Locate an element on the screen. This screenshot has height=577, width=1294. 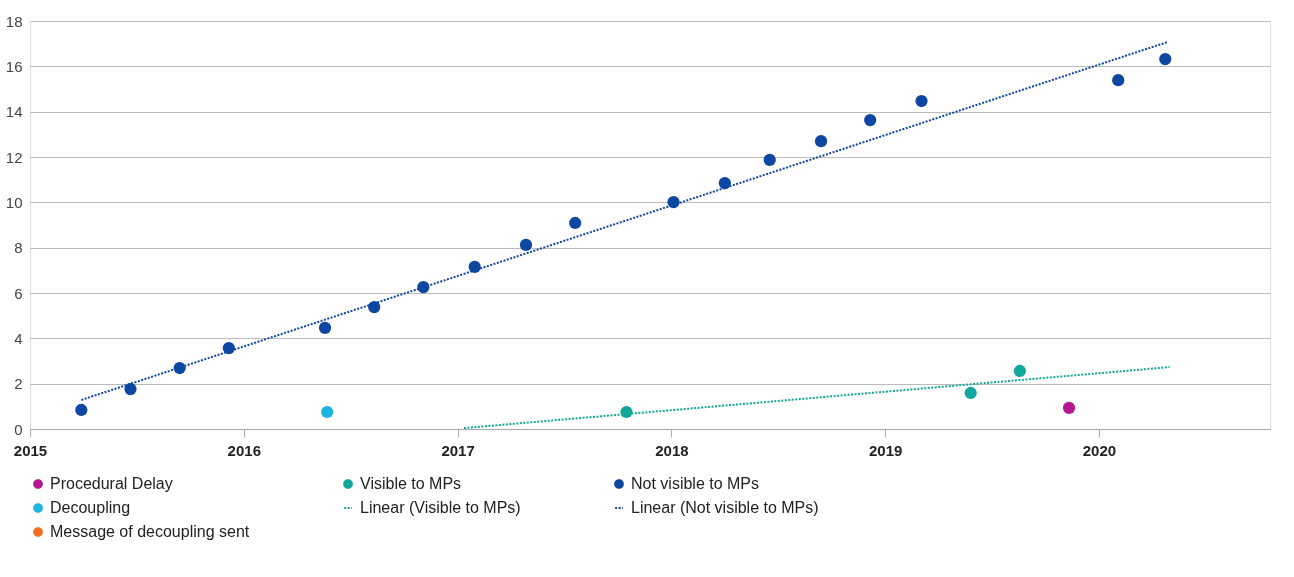
y-tick-label: 2 is located at coordinates (18, 384).